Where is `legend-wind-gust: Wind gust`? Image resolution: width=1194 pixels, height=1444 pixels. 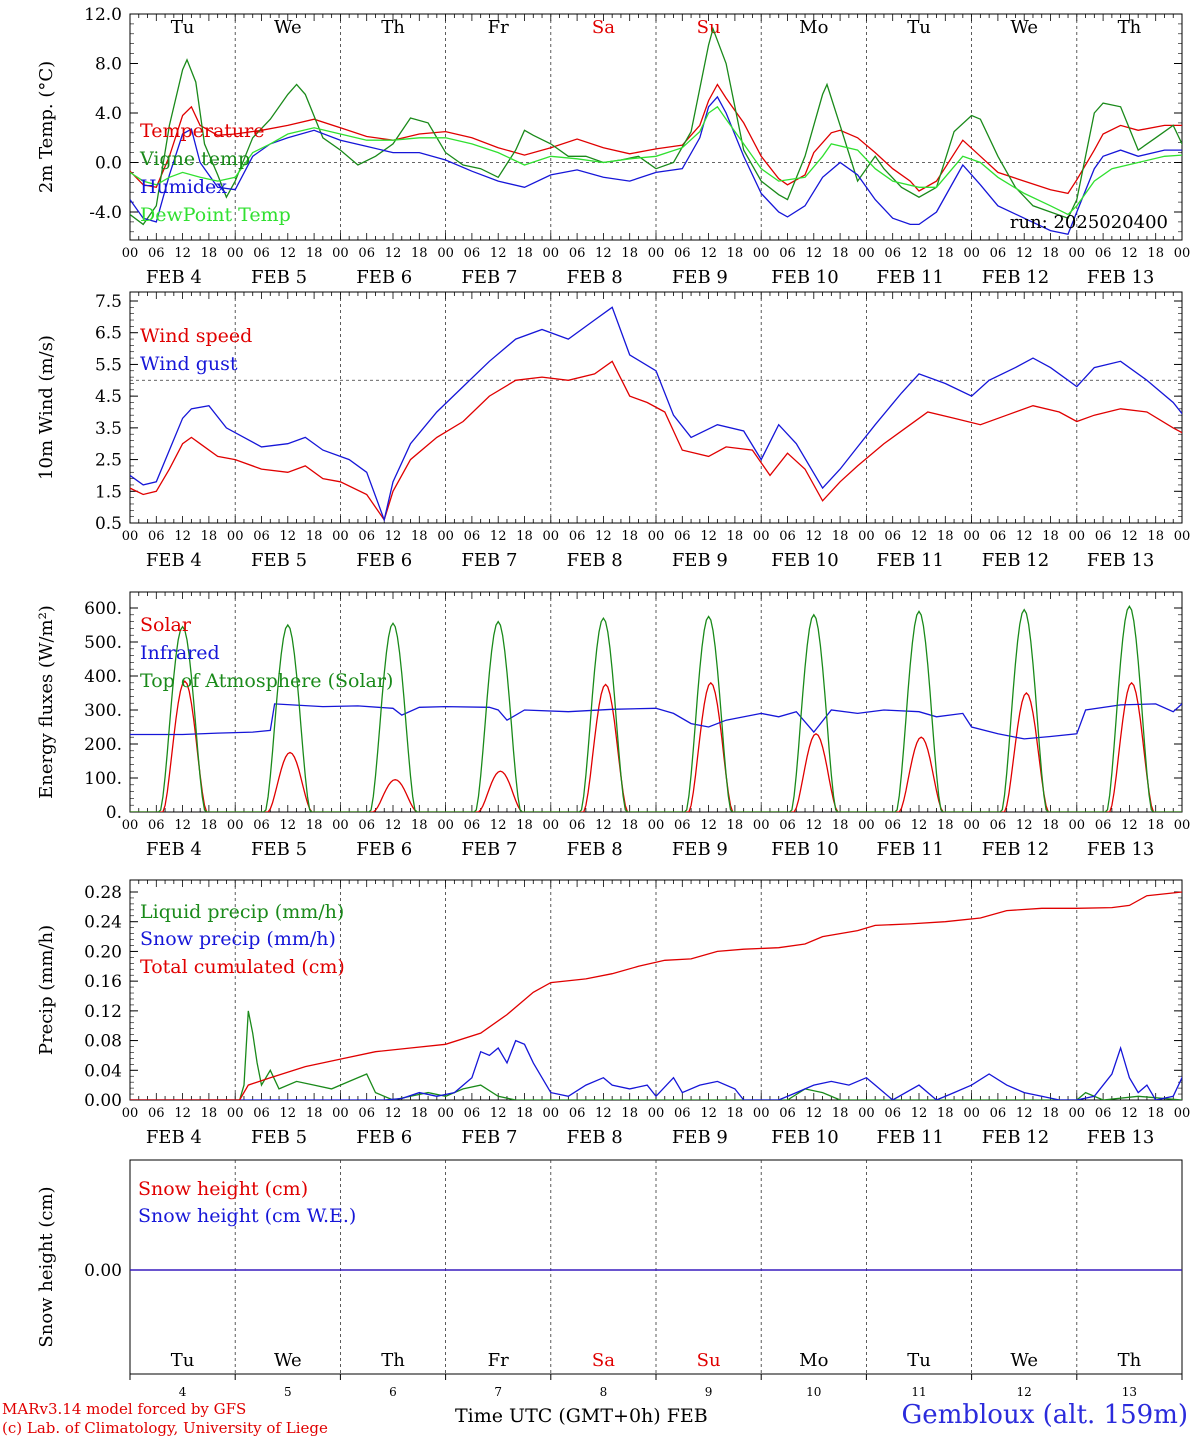
legend-wind-gust: Wind gust is located at coordinates (189, 364).